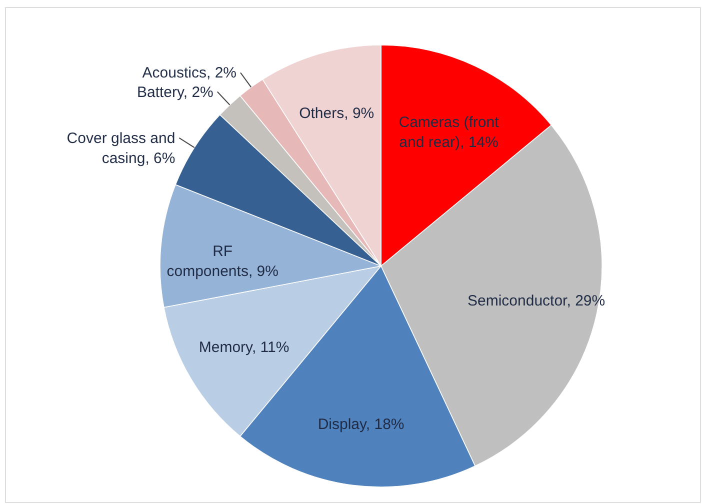  What do you see at coordinates (361, 424) in the screenshot?
I see `slice-label: Display, 18%` at bounding box center [361, 424].